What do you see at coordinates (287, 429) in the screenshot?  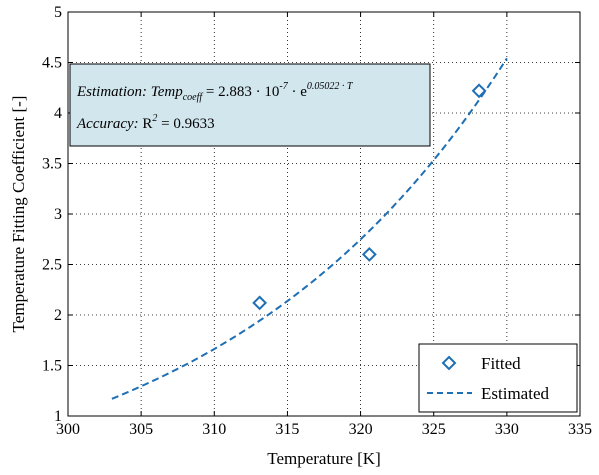 I see `x-tick-label: 315` at bounding box center [287, 429].